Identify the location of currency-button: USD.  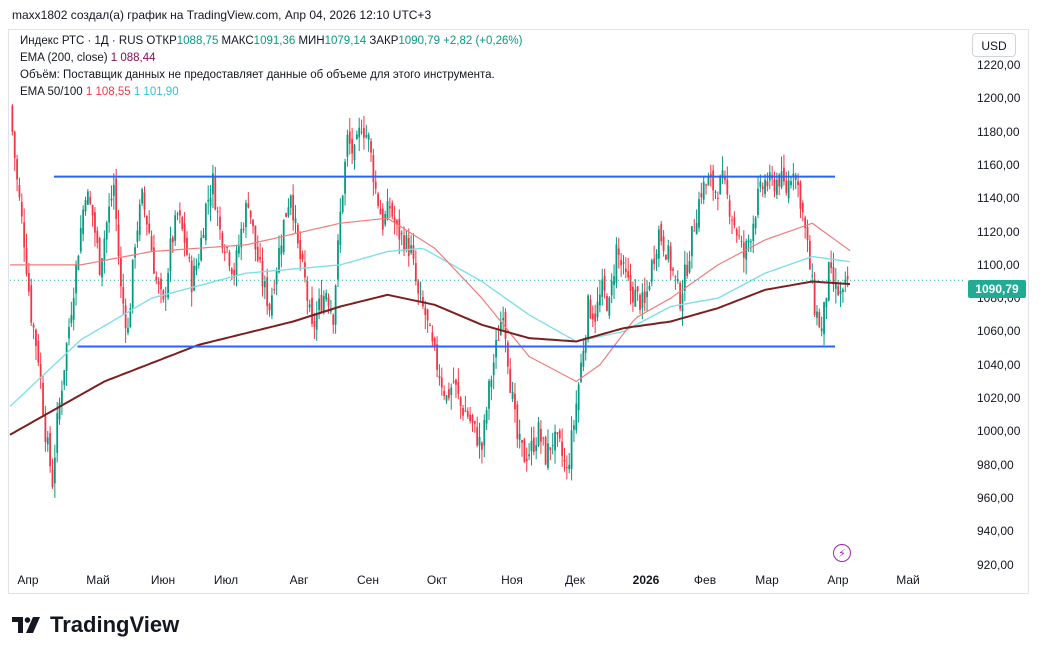
(994, 45).